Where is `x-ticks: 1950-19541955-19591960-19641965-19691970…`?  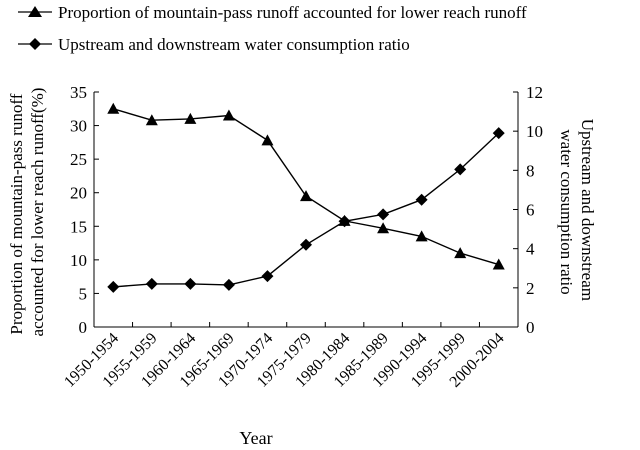 x-ticks: 1950-19541955-19591960-19641965-19691970… is located at coordinates (290, 356).